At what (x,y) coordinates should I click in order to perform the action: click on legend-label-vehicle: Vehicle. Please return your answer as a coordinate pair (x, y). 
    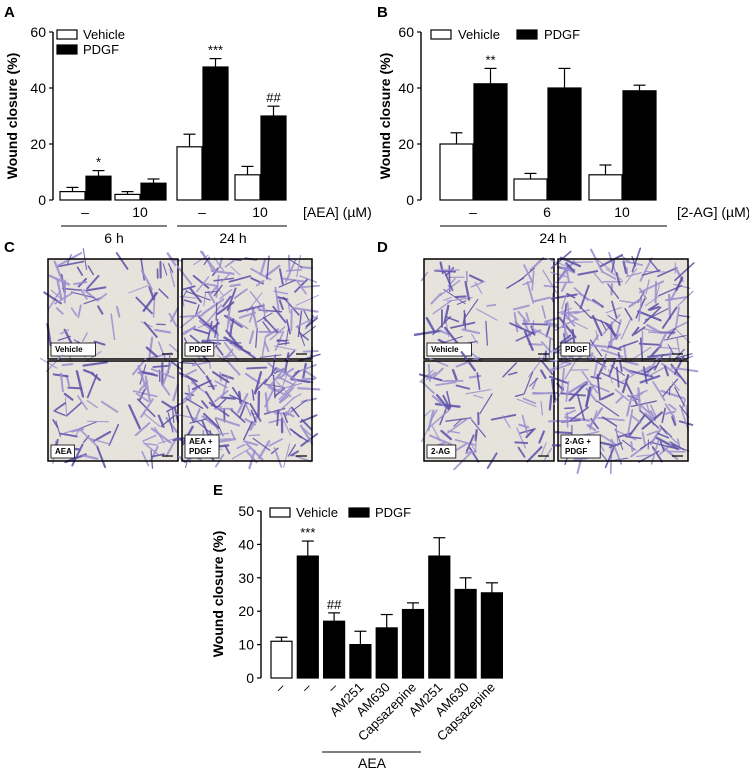
    Looking at the image, I should click on (104, 34).